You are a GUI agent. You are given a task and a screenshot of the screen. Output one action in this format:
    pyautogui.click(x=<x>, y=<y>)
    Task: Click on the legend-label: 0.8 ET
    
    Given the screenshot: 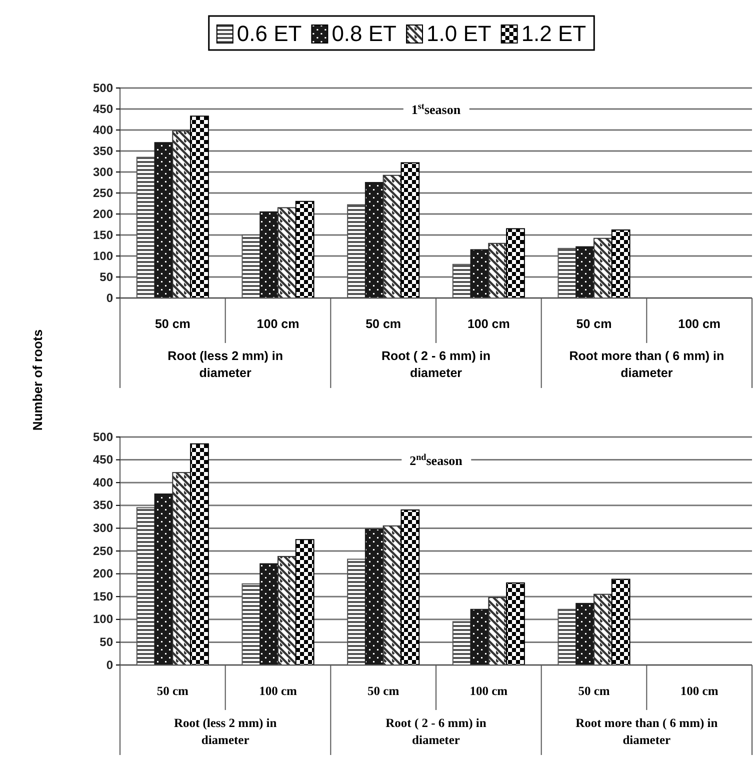 What is the action you would take?
    pyautogui.click(x=364, y=33)
    